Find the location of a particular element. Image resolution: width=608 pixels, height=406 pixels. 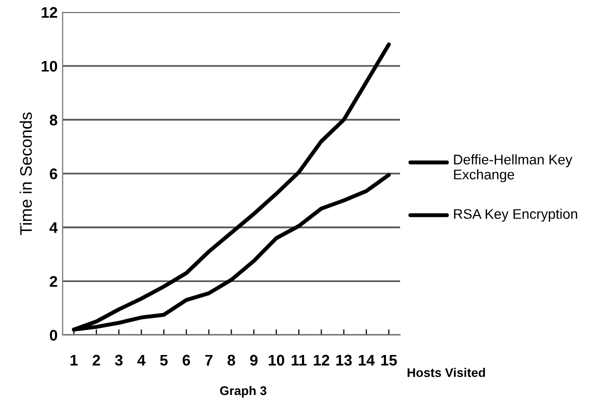

y-tick-label: 8 is located at coordinates (54, 120).